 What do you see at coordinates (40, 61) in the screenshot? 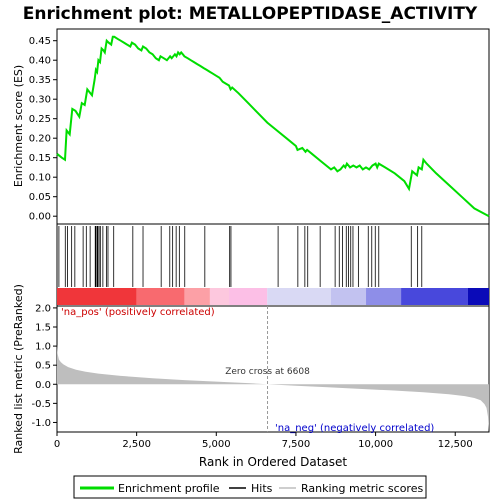
I see `es-y-tick-label: 0.40` at bounding box center [40, 61].